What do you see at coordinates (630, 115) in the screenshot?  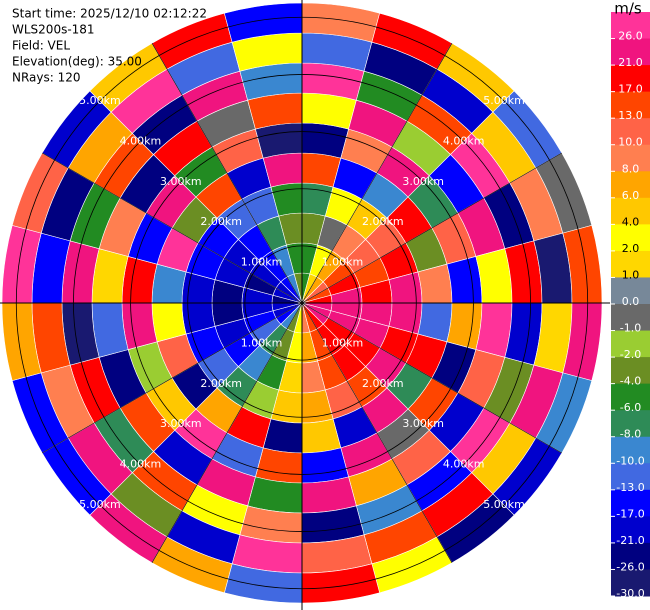 I see `colorbar-label: 13.0` at bounding box center [630, 115].